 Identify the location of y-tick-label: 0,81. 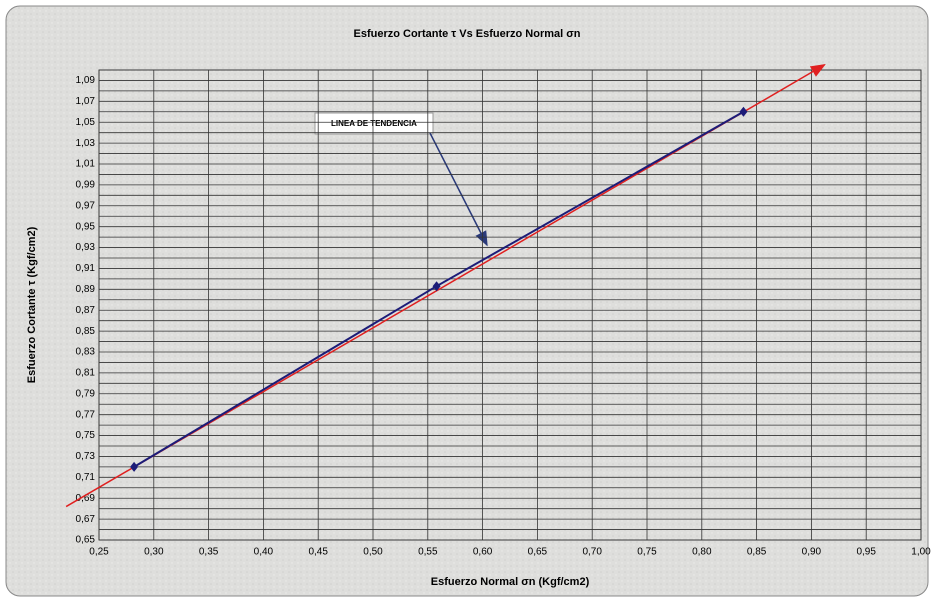
(86, 373).